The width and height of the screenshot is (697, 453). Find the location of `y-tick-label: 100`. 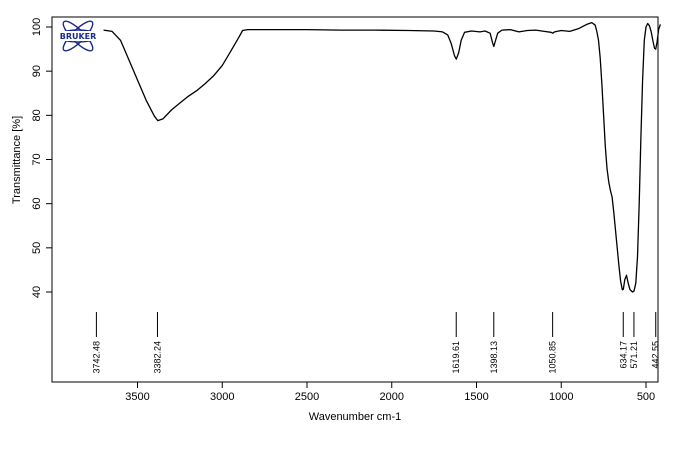

y-tick-label: 100 is located at coordinates (37, 27).